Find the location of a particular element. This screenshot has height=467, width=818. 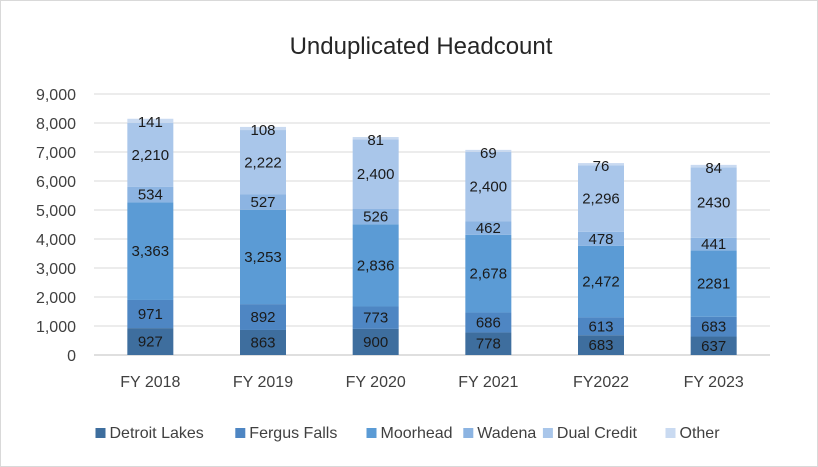

data-label: 526 is located at coordinates (375, 217).